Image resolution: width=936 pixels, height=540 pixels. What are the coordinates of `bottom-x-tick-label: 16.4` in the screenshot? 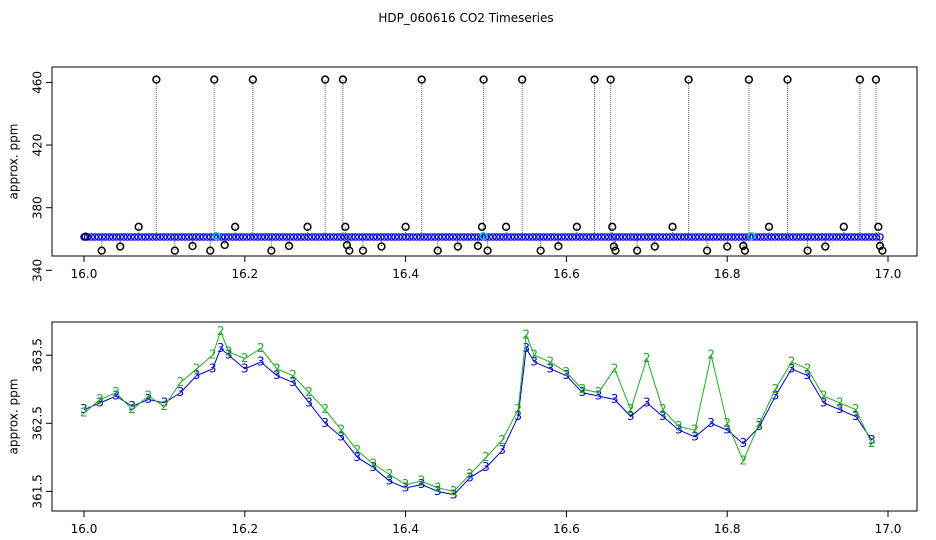 It's located at (405, 529).